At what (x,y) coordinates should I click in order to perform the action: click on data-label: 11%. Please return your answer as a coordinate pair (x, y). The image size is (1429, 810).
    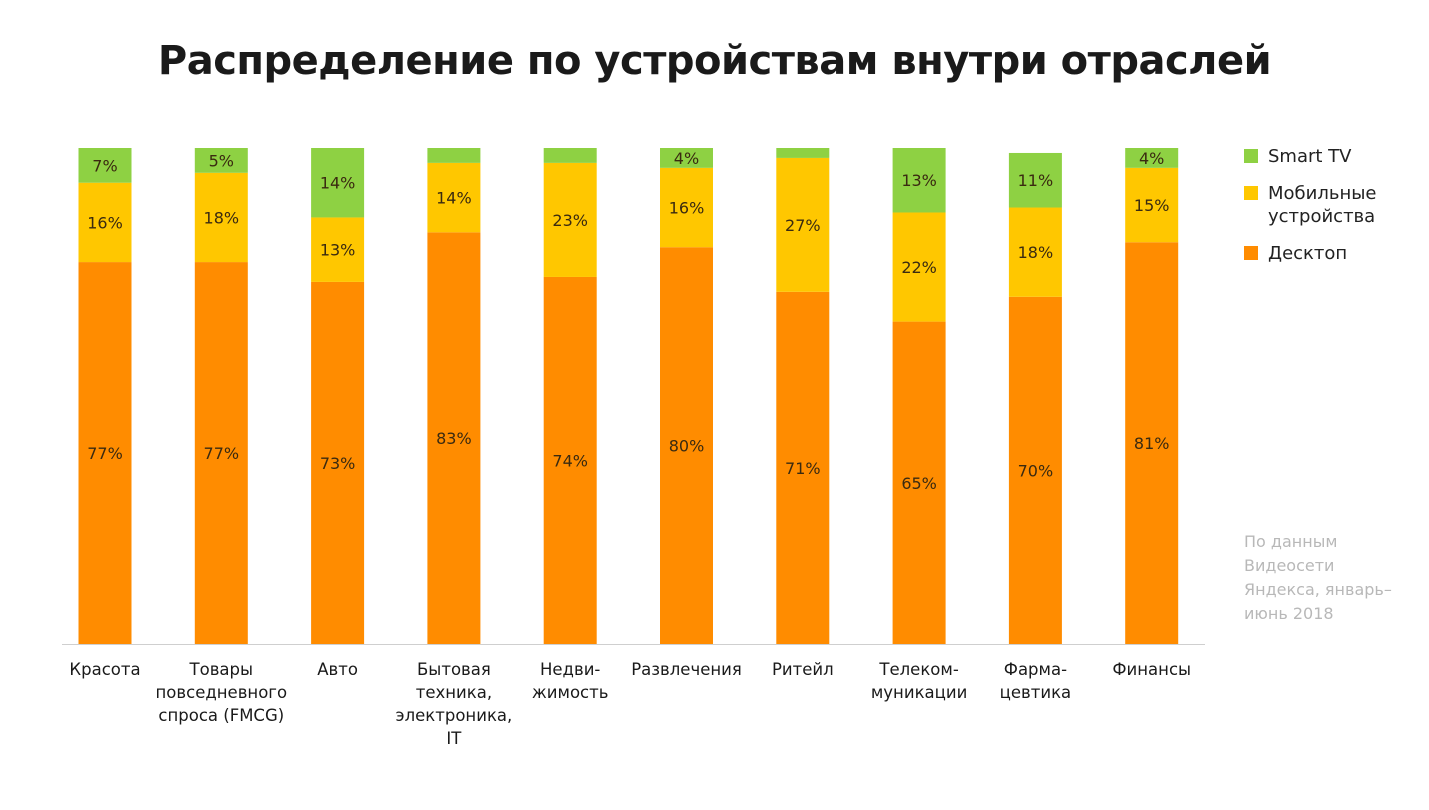
    Looking at the image, I should click on (1036, 180).